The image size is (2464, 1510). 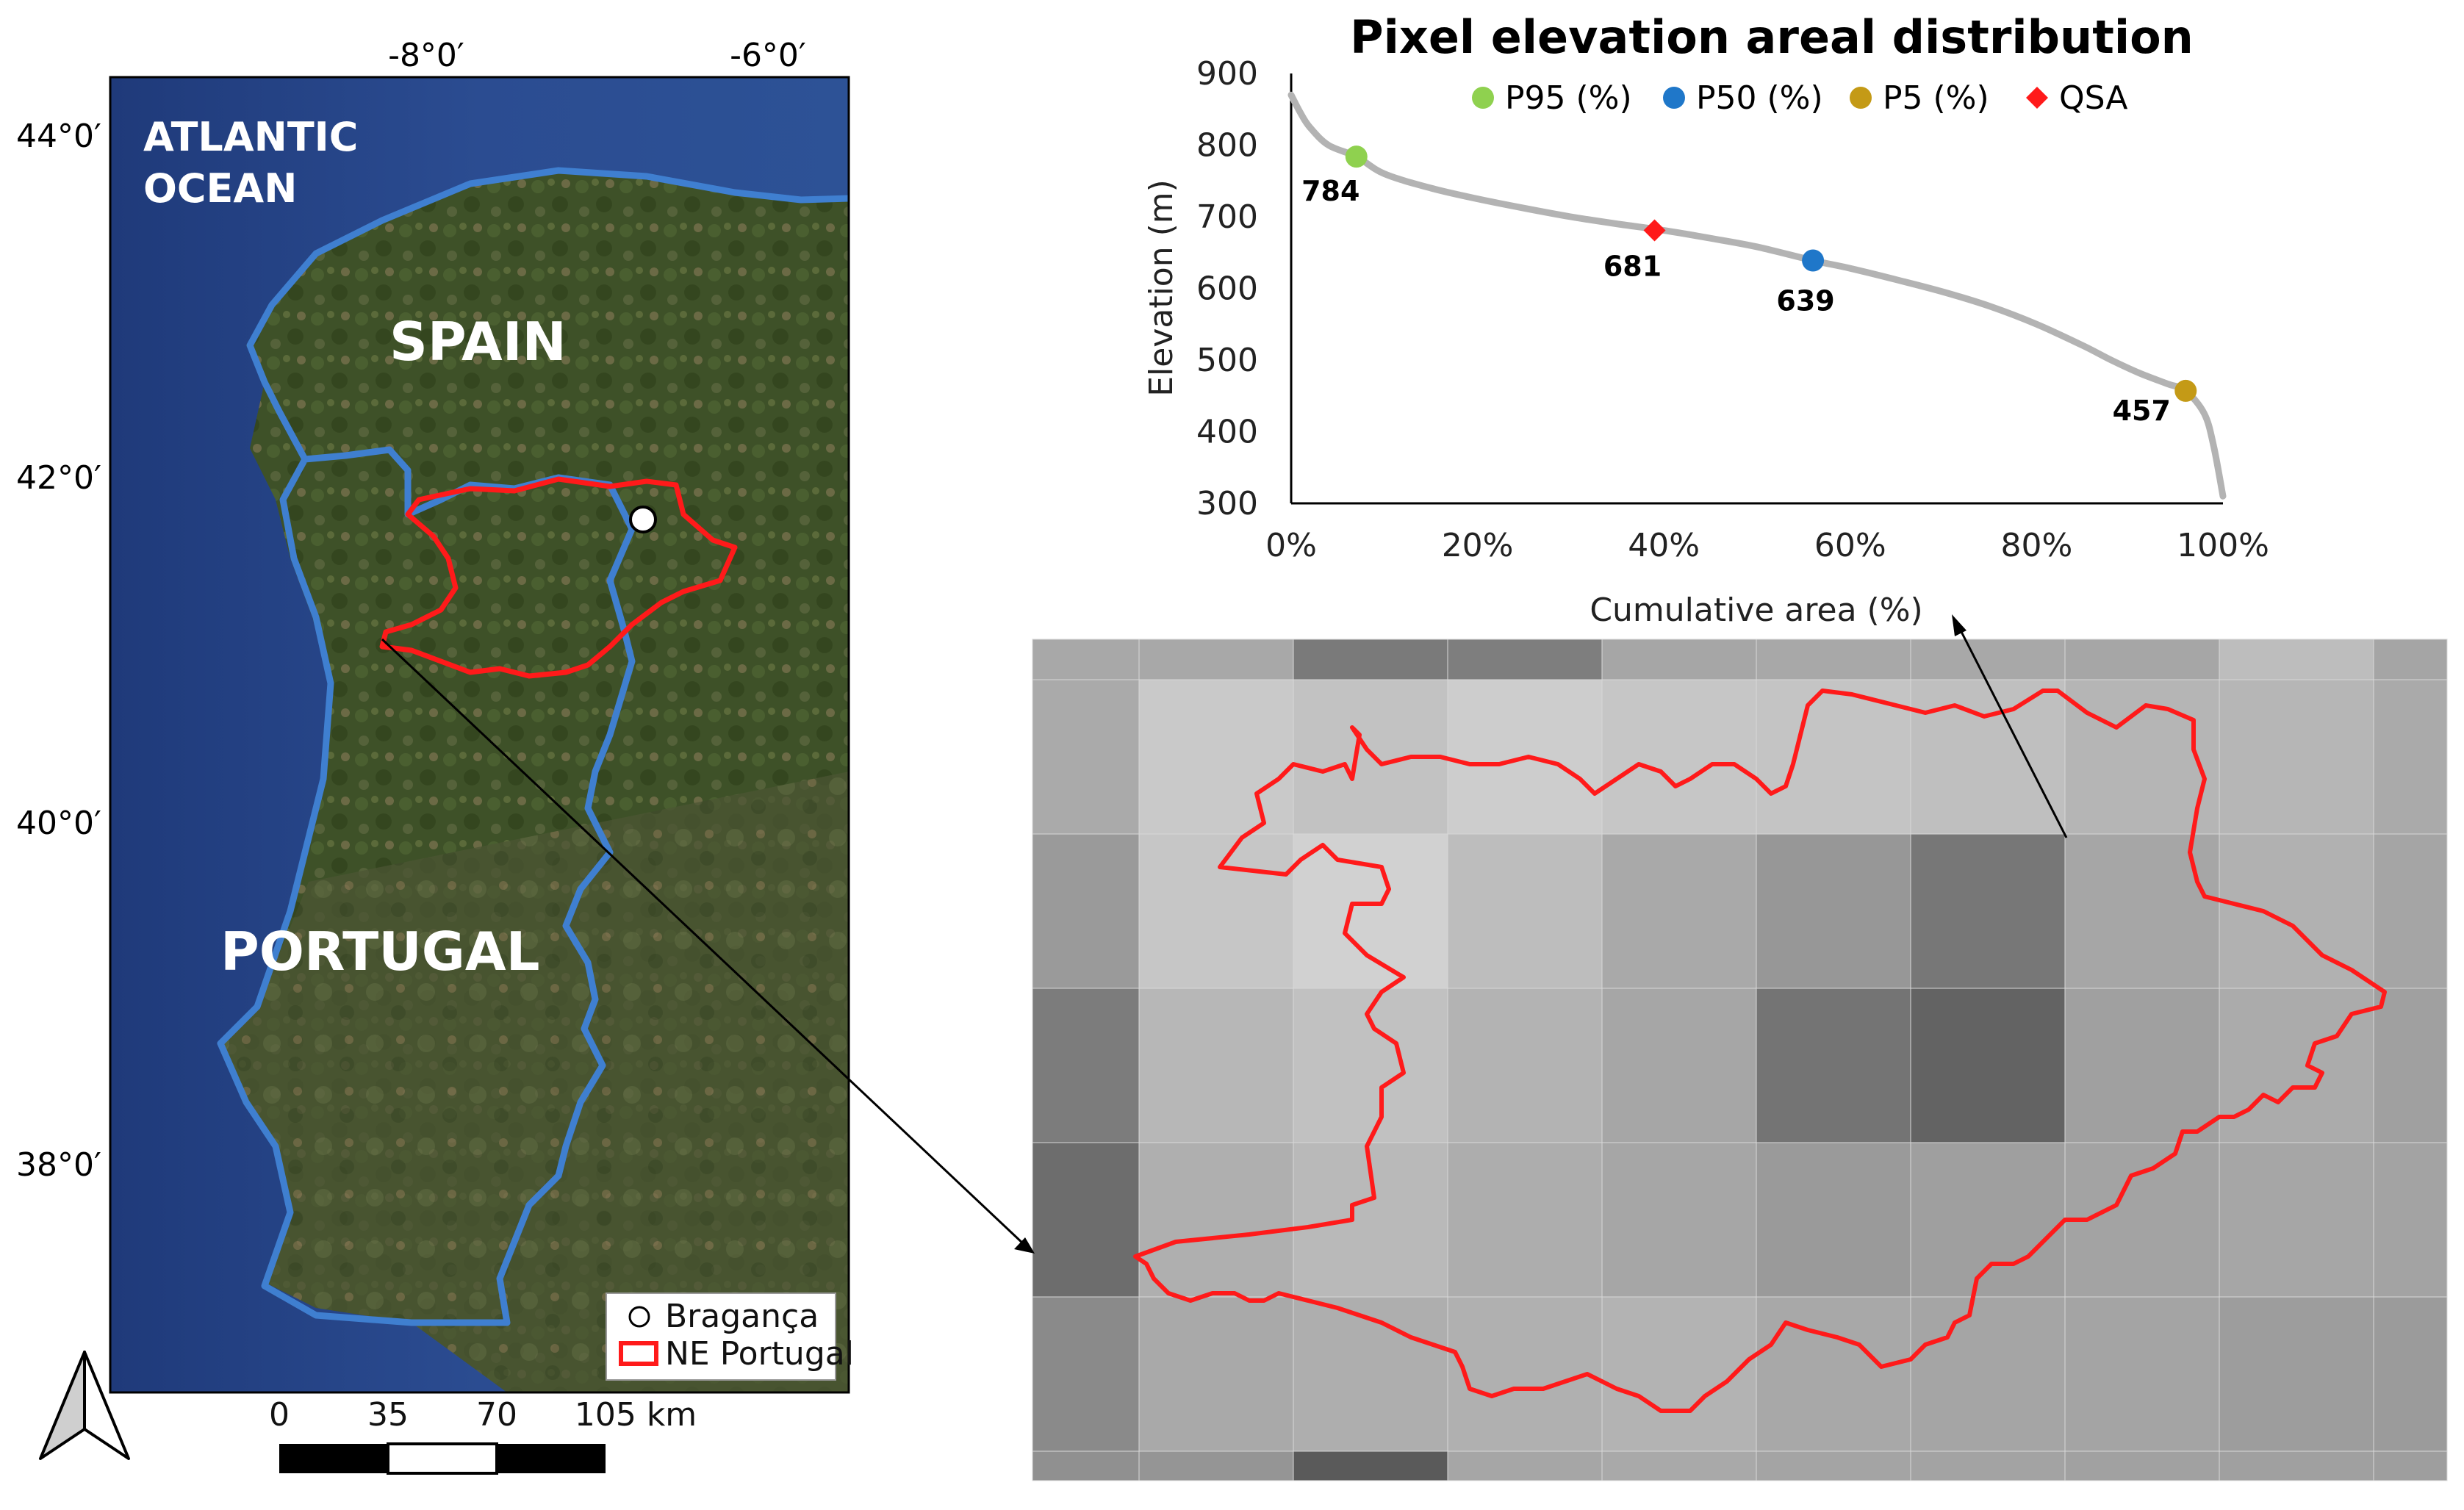 What do you see at coordinates (483, 1435) in the screenshot?
I see `scale-bar: 0 35 70 105 km` at bounding box center [483, 1435].